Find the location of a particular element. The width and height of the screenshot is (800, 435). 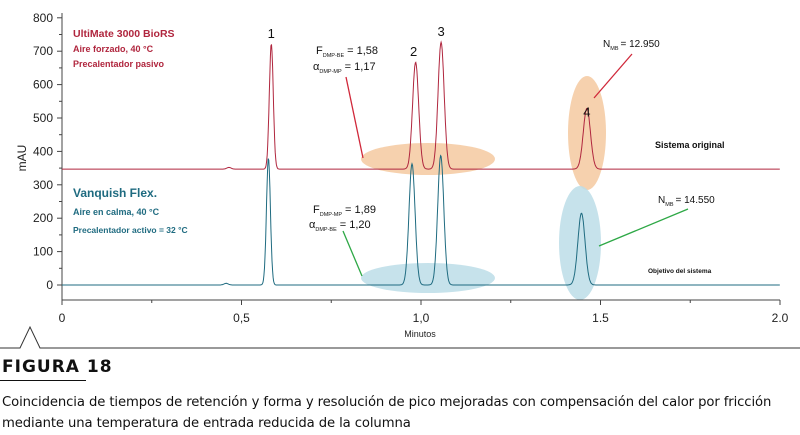

peak-label-3: 3 is located at coordinates (440, 31).